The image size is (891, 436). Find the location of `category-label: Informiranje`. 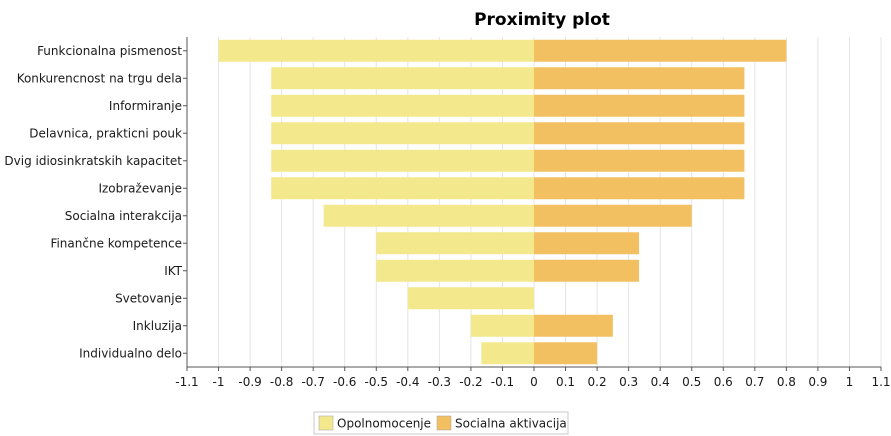

category-label: Informiranje is located at coordinates (145, 106).